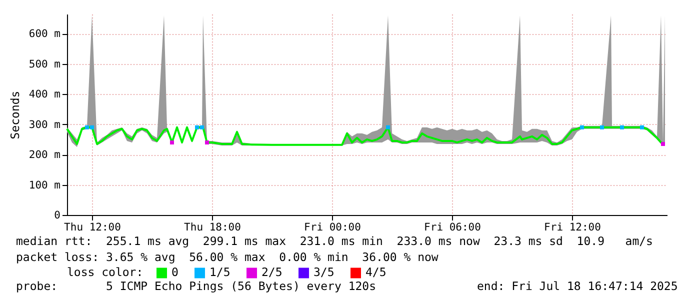  I want to click on y-tick-label: 100 m, so click(44, 185).